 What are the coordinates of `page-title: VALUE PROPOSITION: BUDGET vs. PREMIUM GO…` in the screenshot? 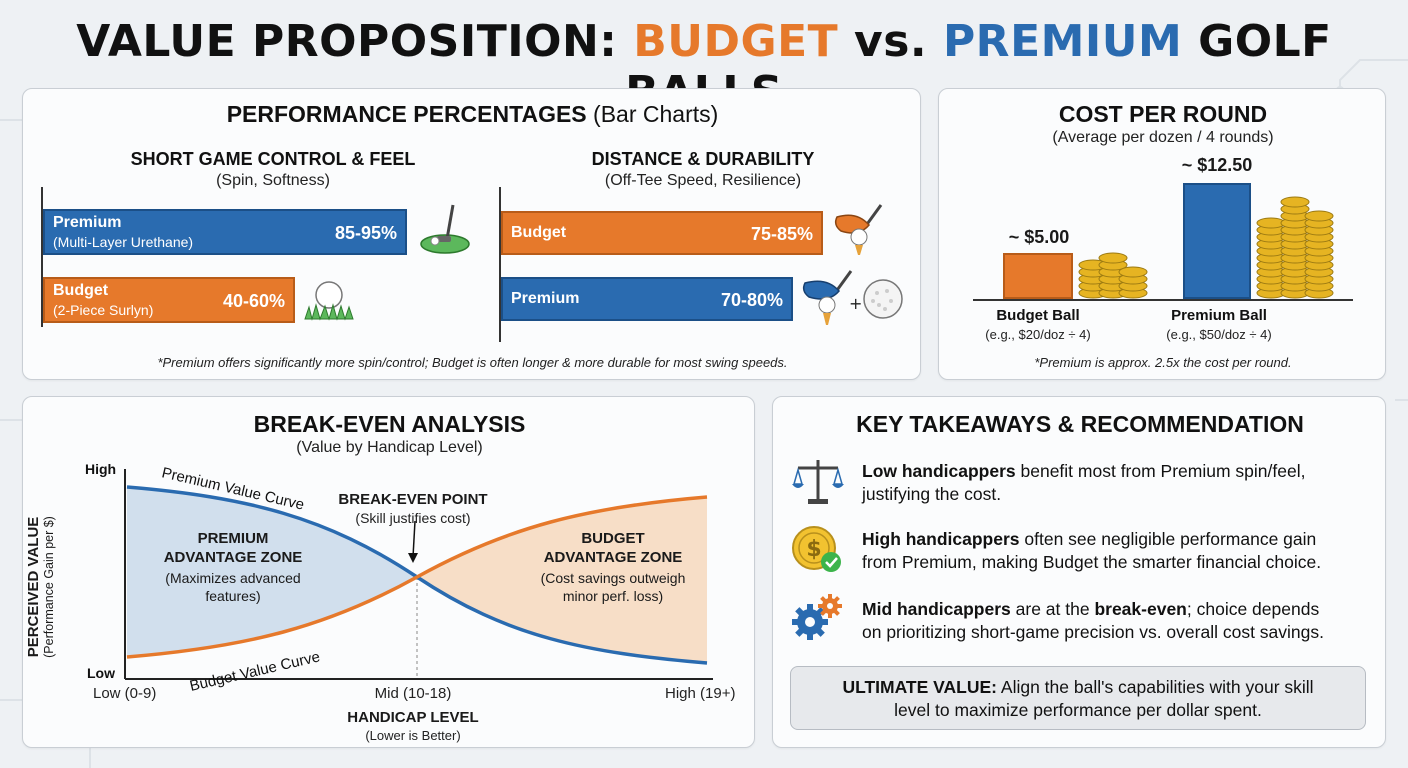 It's located at (704, 67).